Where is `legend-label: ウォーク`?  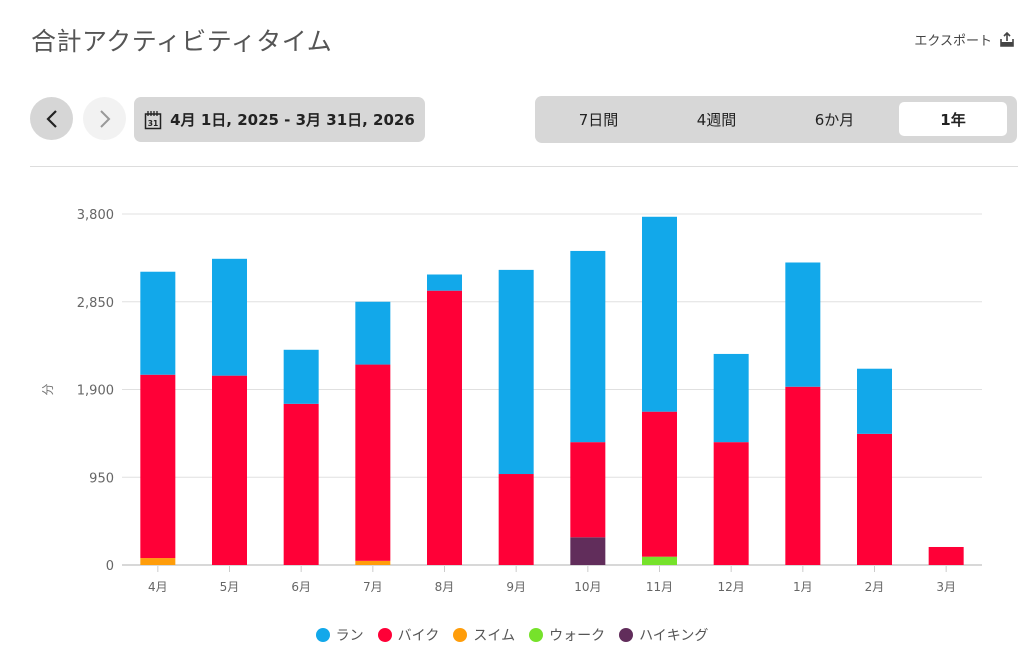 legend-label: ウォーク is located at coordinates (577, 636).